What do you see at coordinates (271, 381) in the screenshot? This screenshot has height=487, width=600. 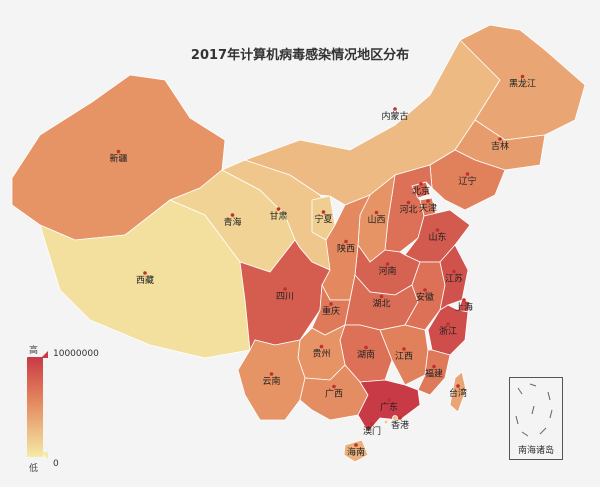 I see `province-label-云南: 云南` at bounding box center [271, 381].